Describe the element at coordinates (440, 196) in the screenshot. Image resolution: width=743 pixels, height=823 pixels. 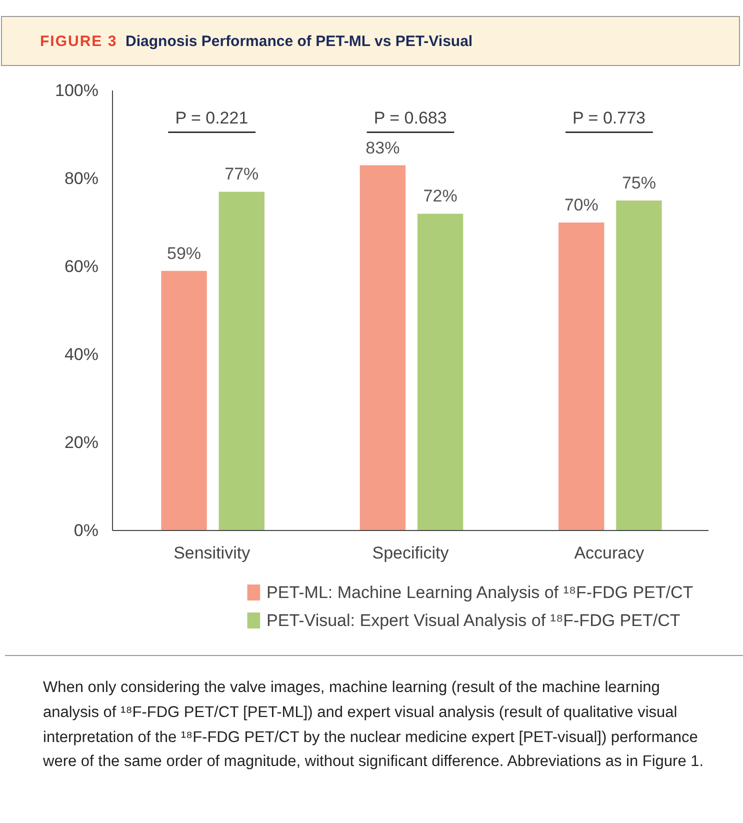
I see `text: 72%` at that location.